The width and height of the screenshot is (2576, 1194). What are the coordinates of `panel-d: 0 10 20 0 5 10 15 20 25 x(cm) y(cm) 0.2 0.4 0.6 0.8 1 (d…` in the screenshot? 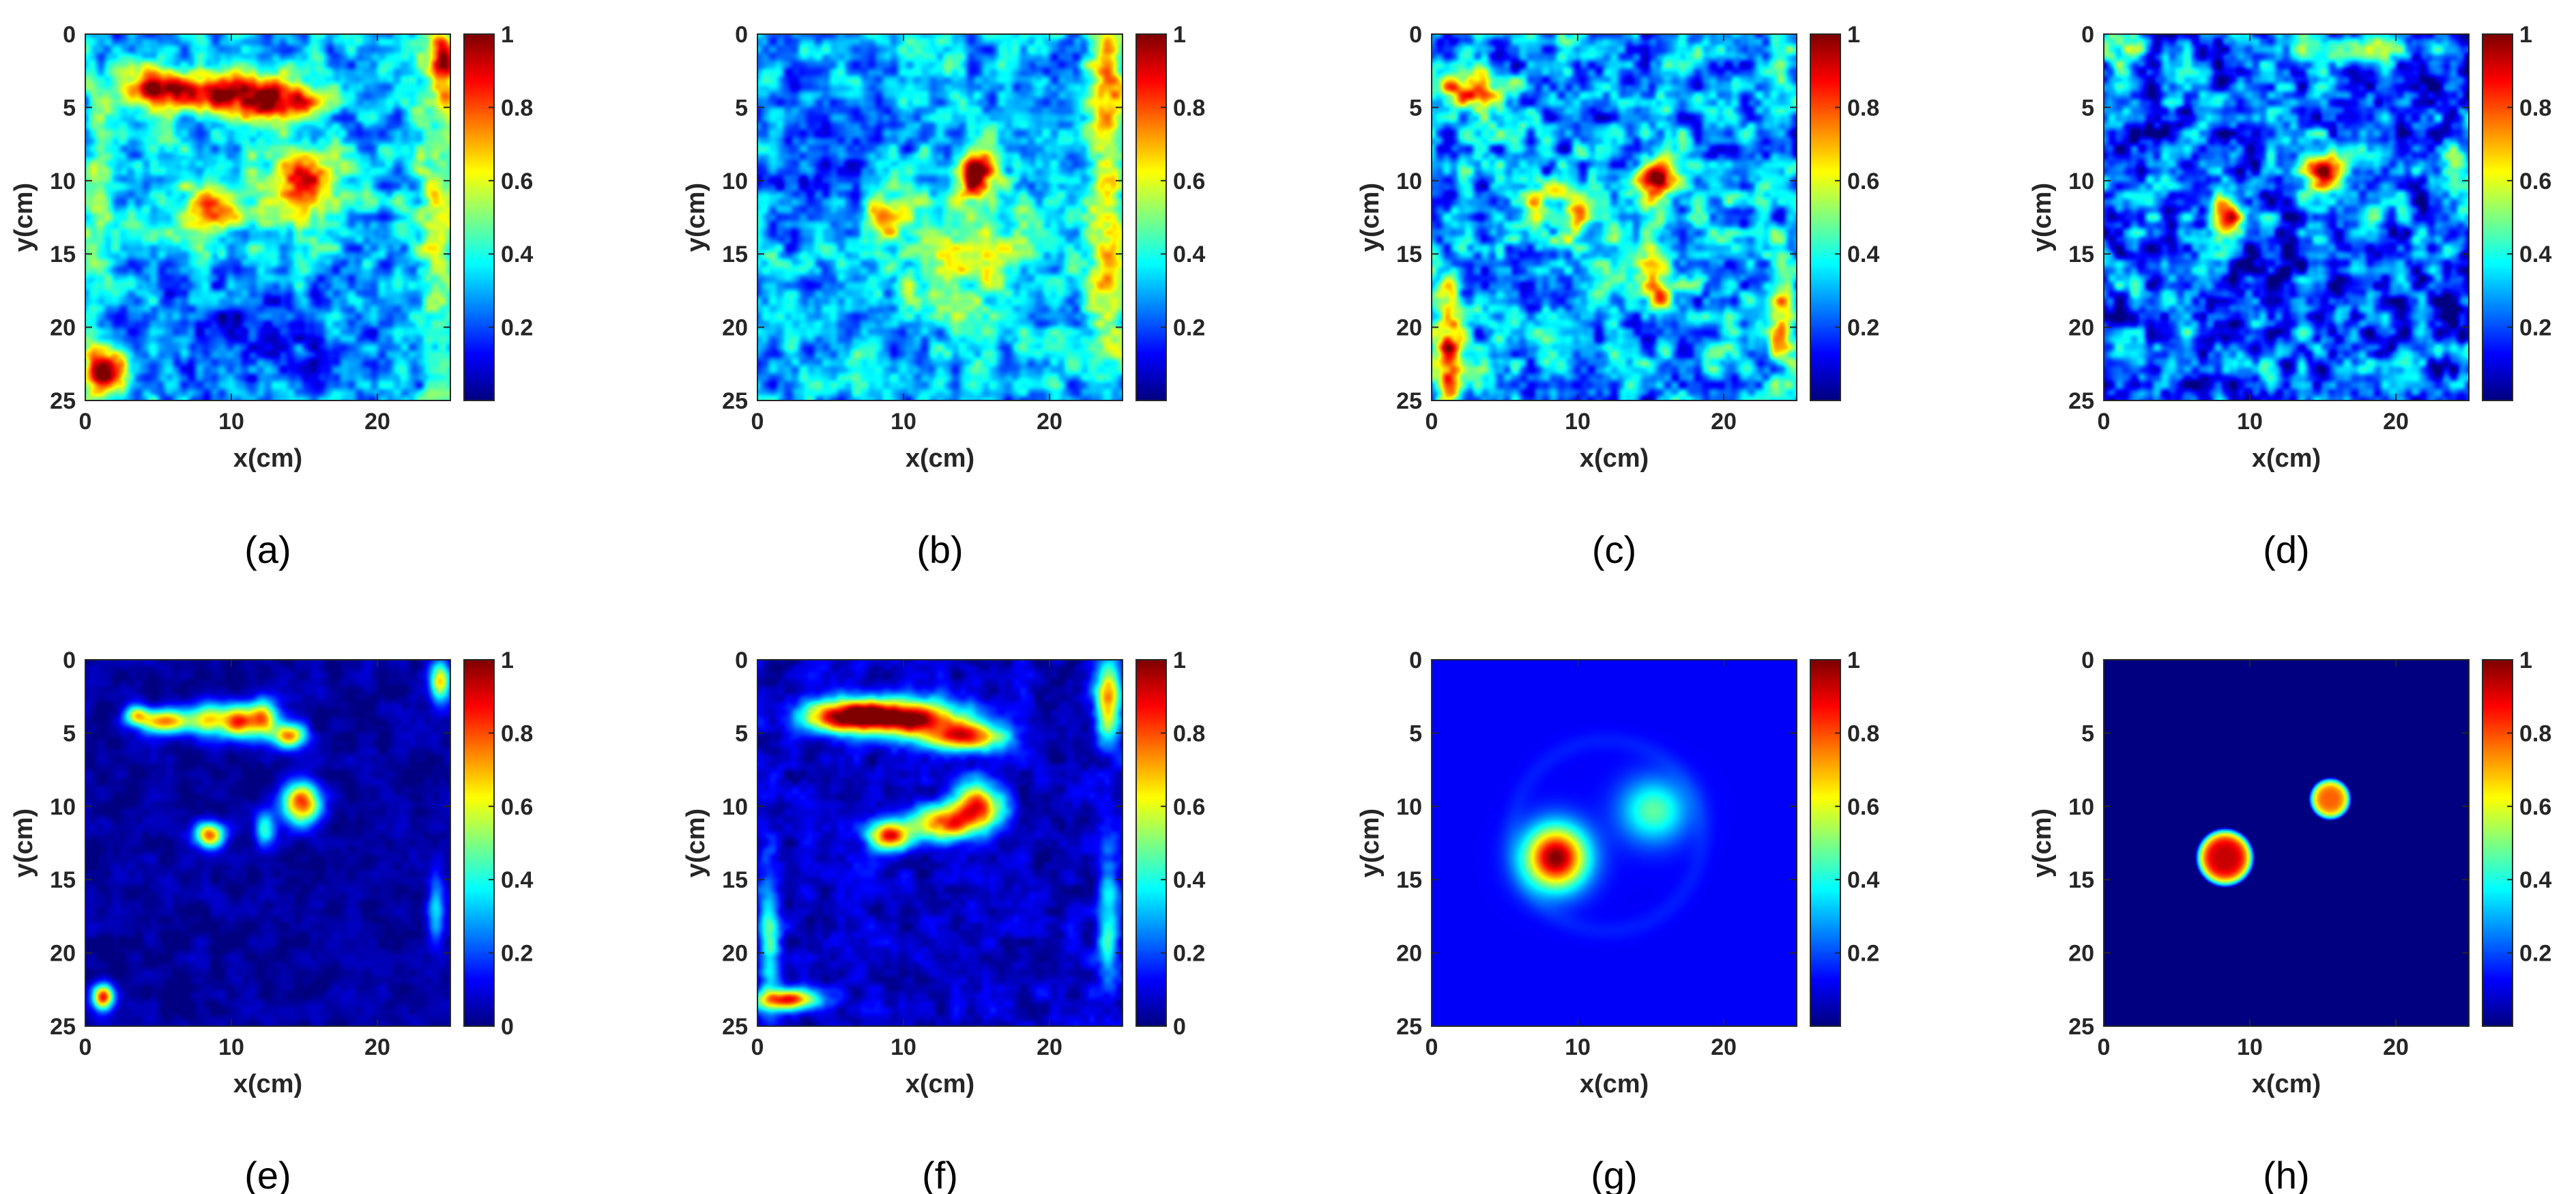 It's located at (2289, 296).